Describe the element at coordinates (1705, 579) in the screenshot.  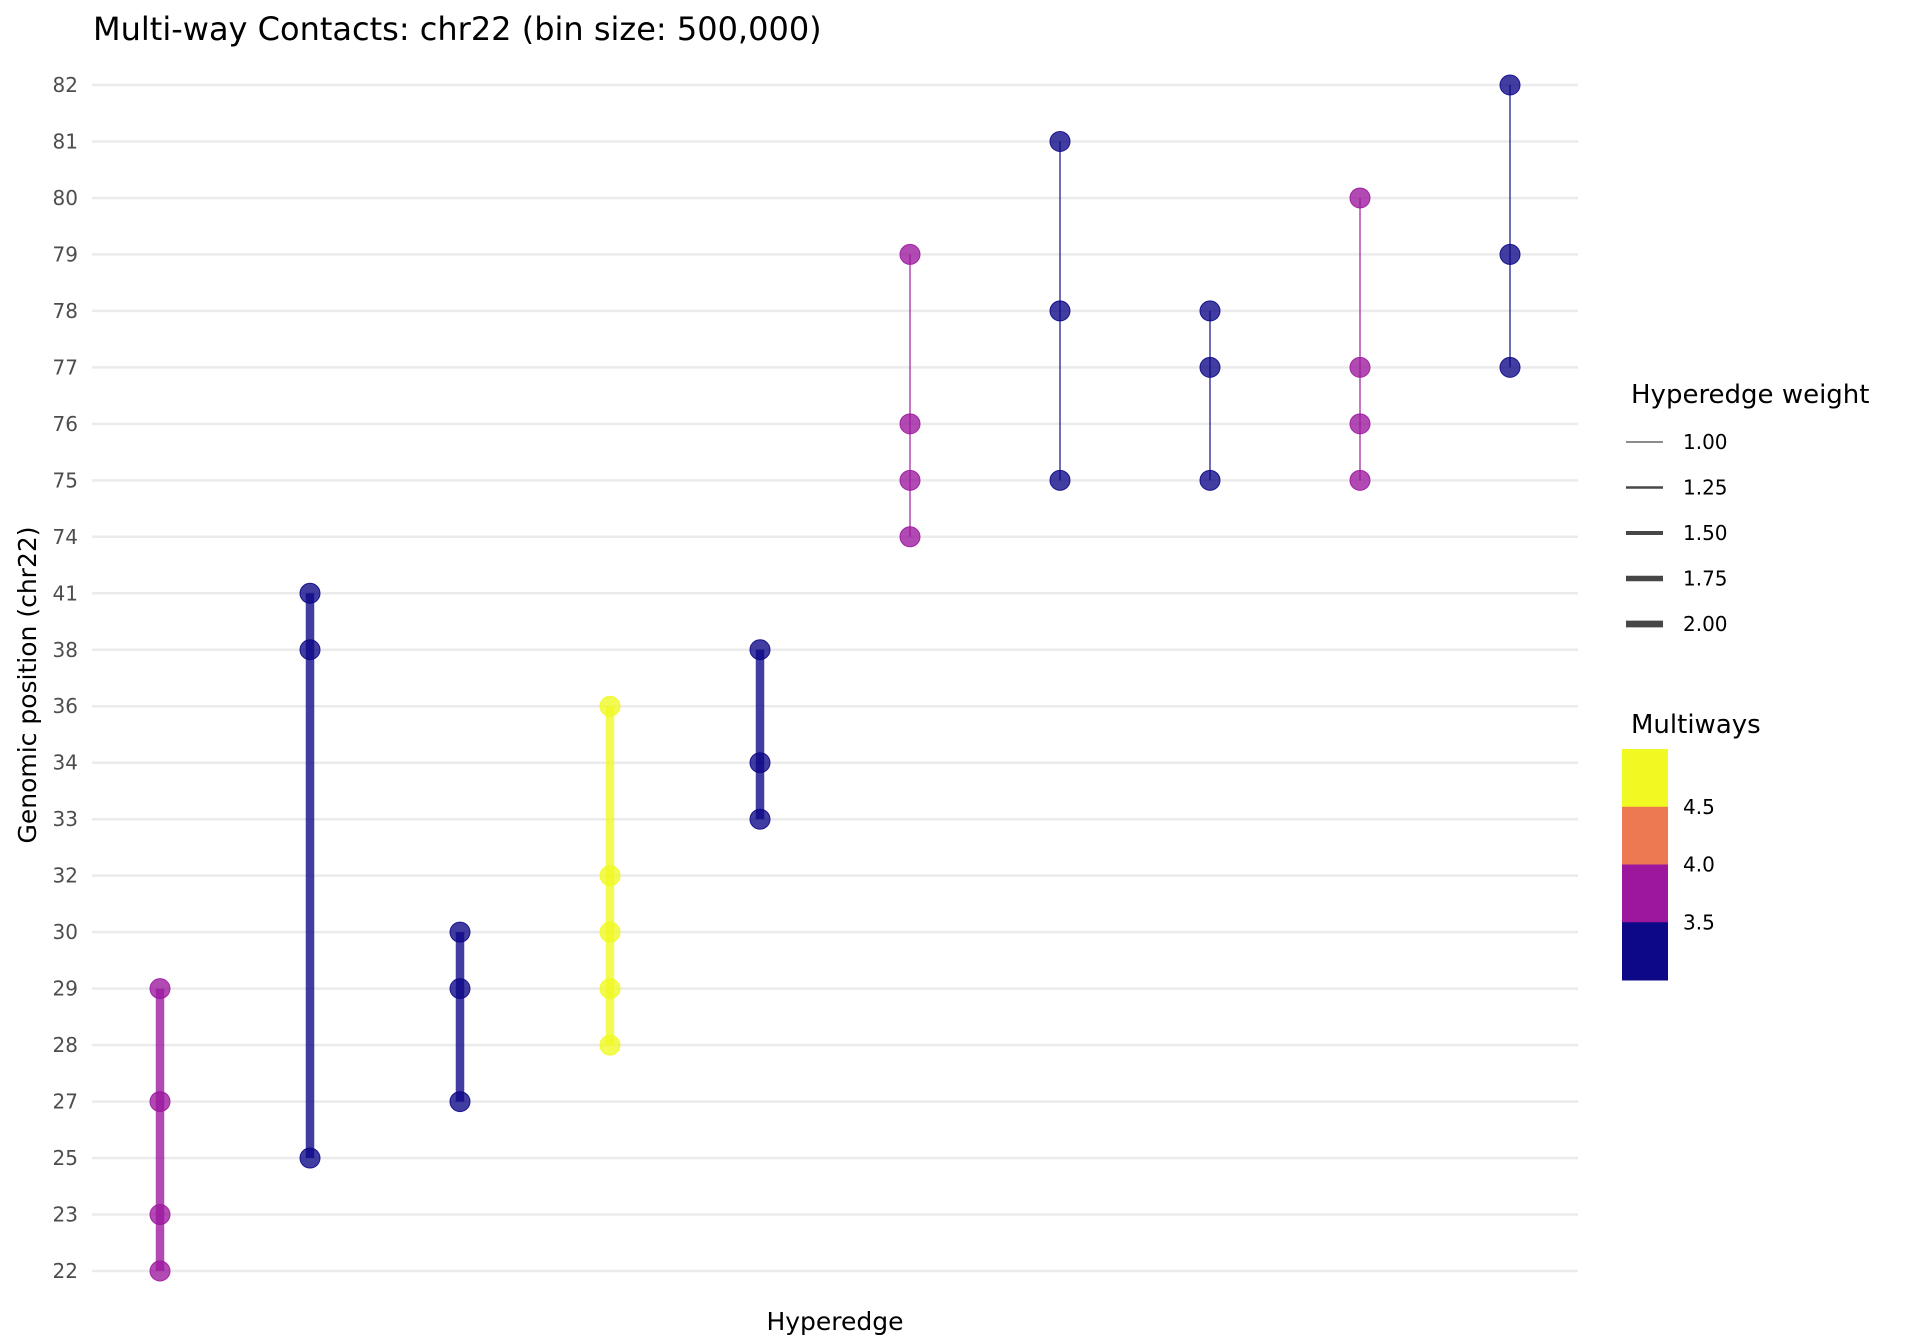
I see `legend-weight-label: 1.75` at that location.